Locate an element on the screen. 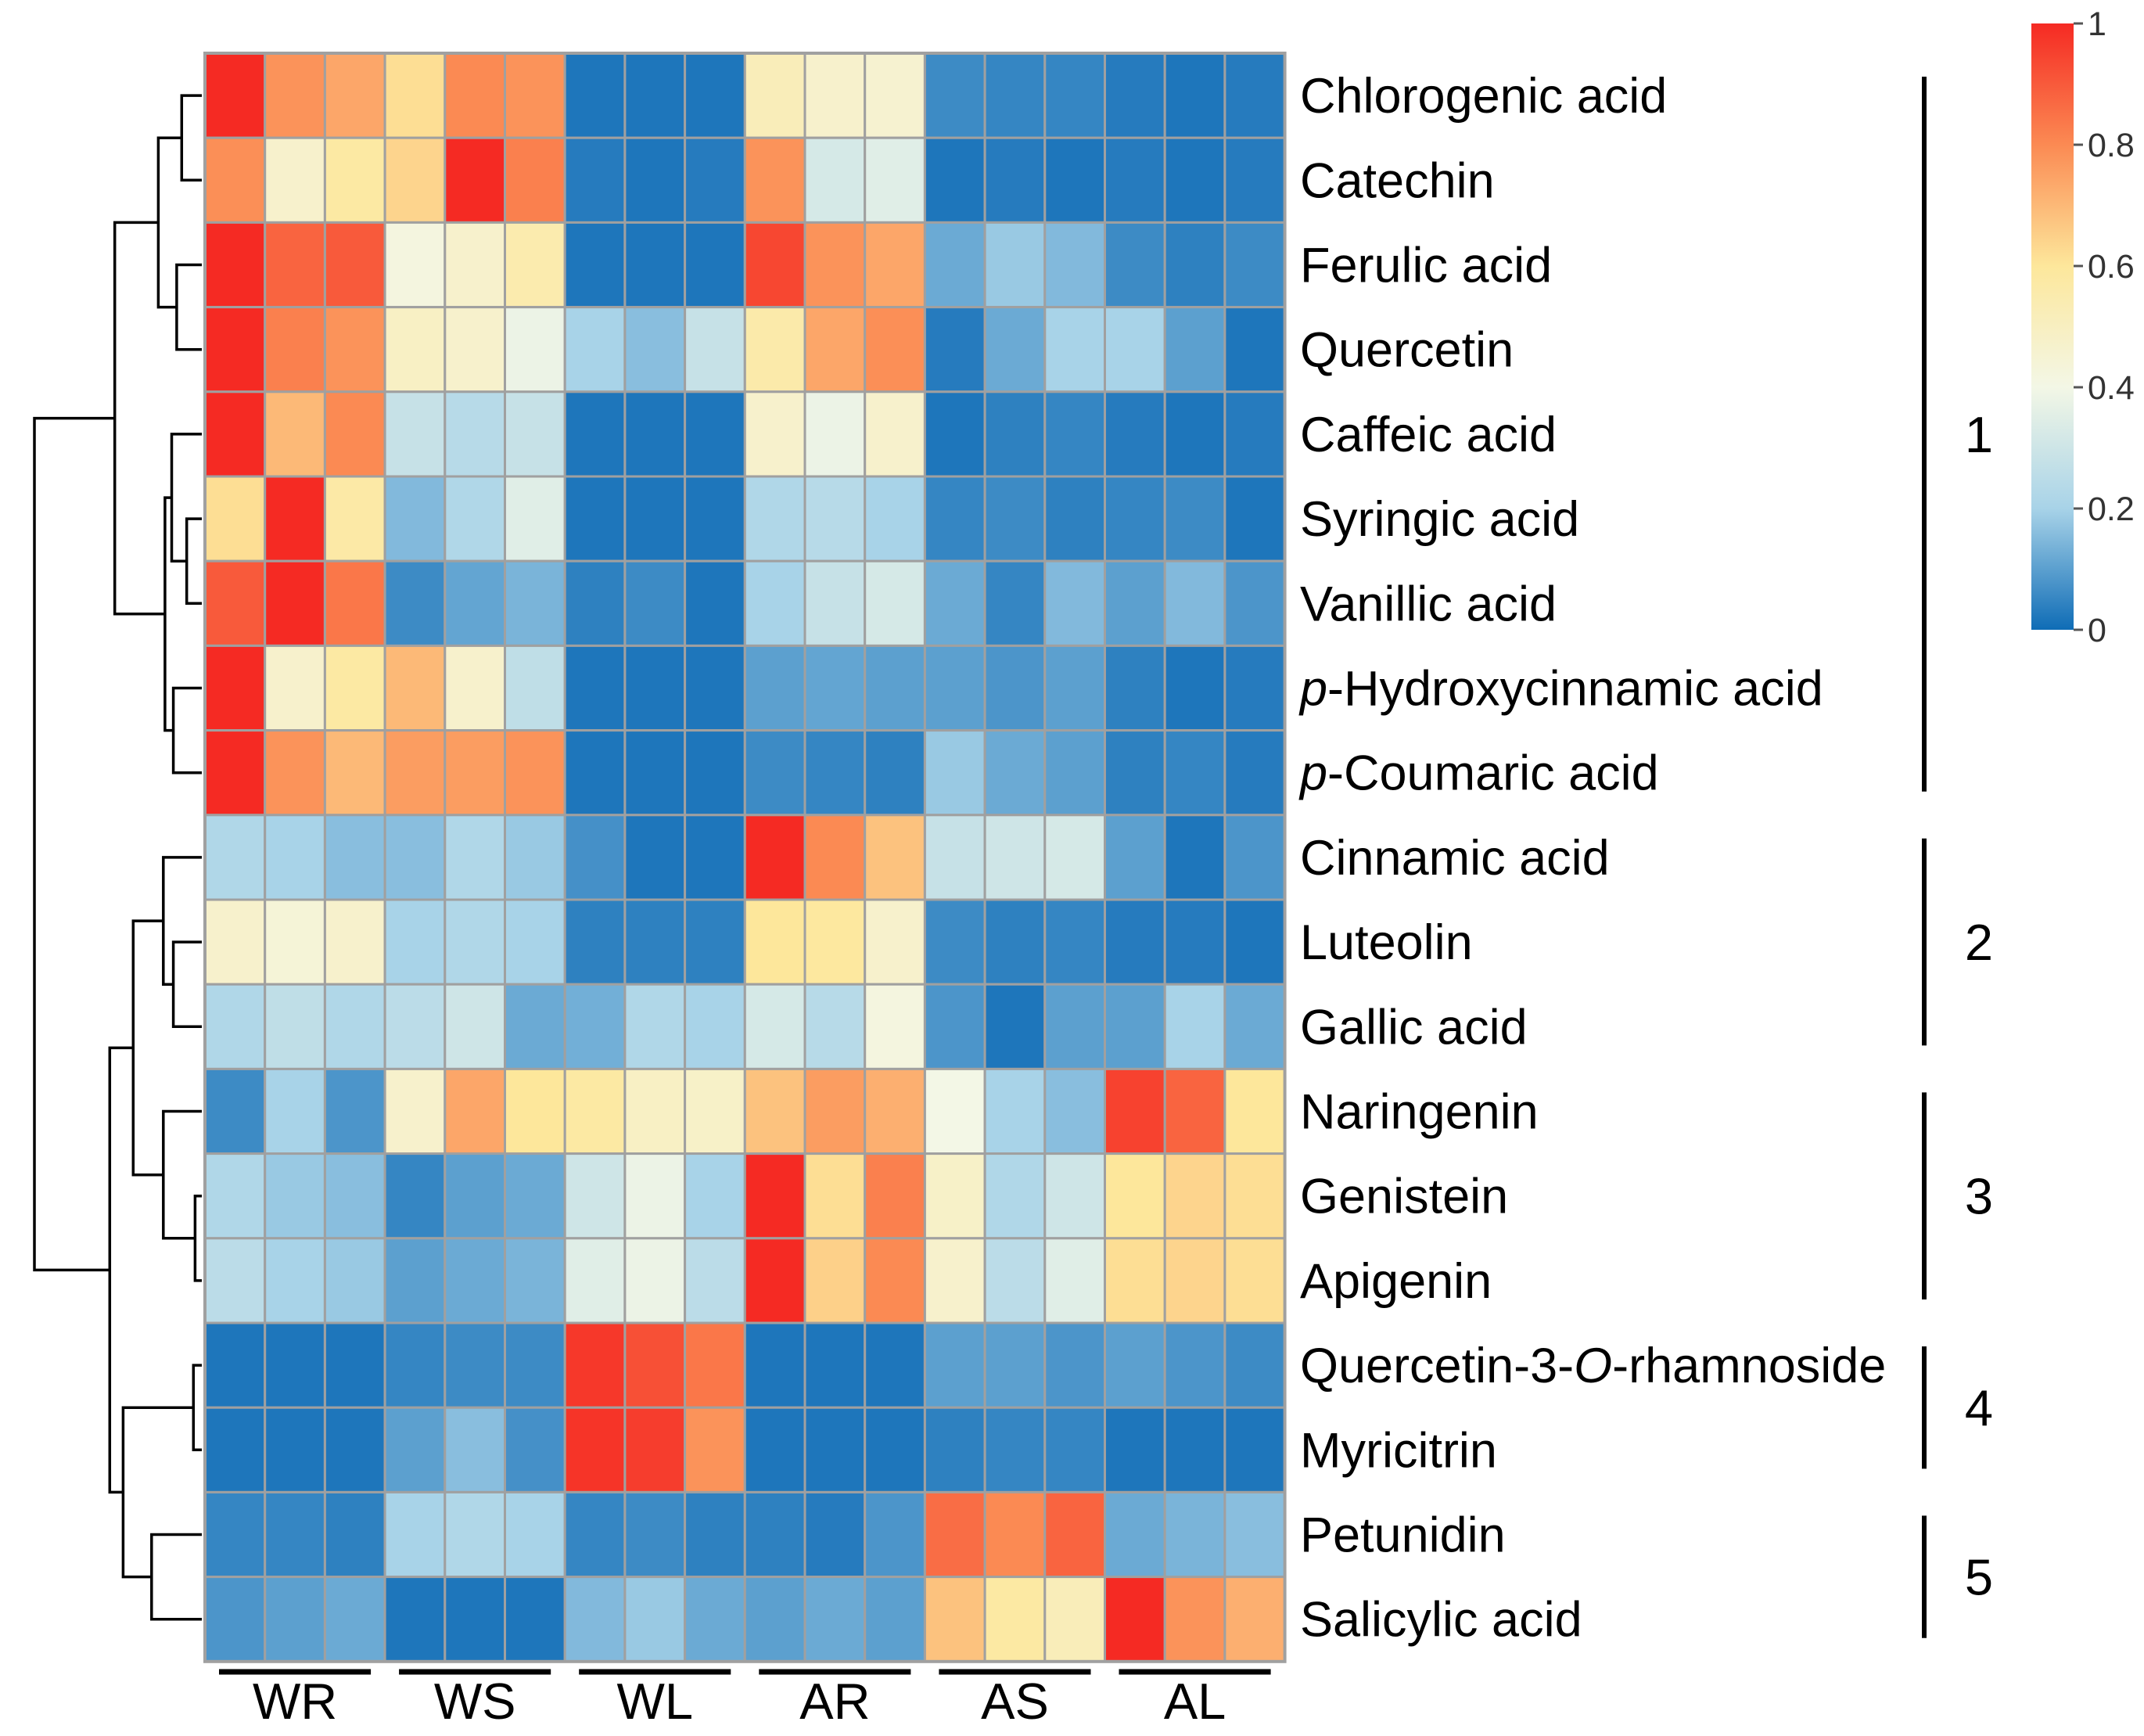 Image resolution: width=2144 pixels, height=1736 pixels. row-label: Vanillic acid is located at coordinates (1428, 604).